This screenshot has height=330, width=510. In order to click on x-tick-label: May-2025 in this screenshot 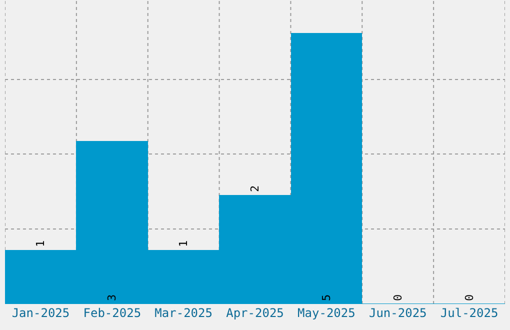, I will do `click(327, 313)`.